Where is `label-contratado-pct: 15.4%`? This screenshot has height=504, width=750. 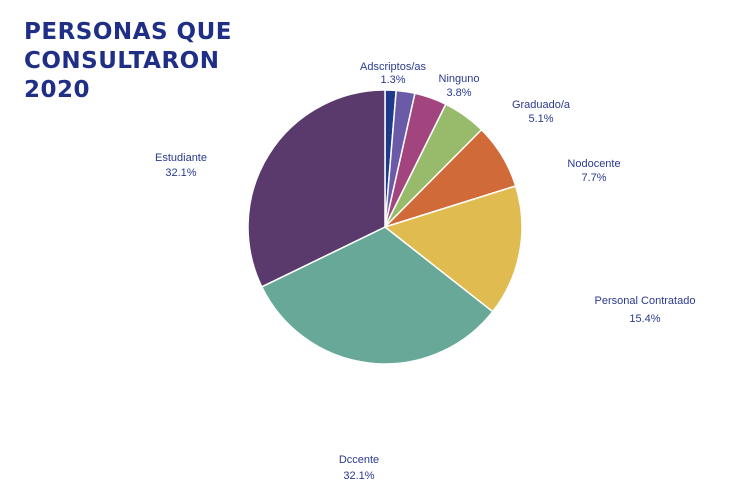 label-contratado-pct: 15.4% is located at coordinates (644, 319).